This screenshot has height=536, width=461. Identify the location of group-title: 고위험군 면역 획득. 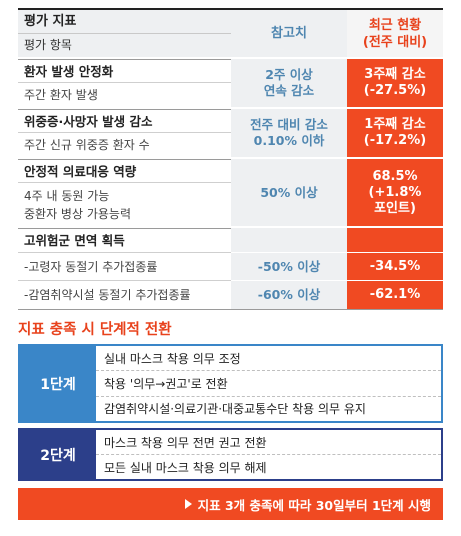
(74, 240).